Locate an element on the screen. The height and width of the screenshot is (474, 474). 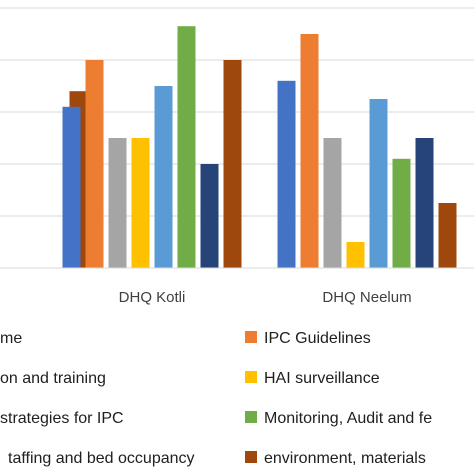
legend-label: Monitoring, Audit and fe is located at coordinates (348, 418).